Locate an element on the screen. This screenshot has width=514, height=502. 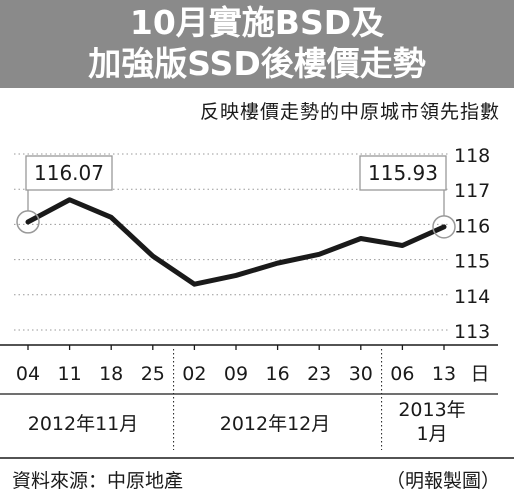
y-tick-label: 114 is located at coordinates (472, 297).